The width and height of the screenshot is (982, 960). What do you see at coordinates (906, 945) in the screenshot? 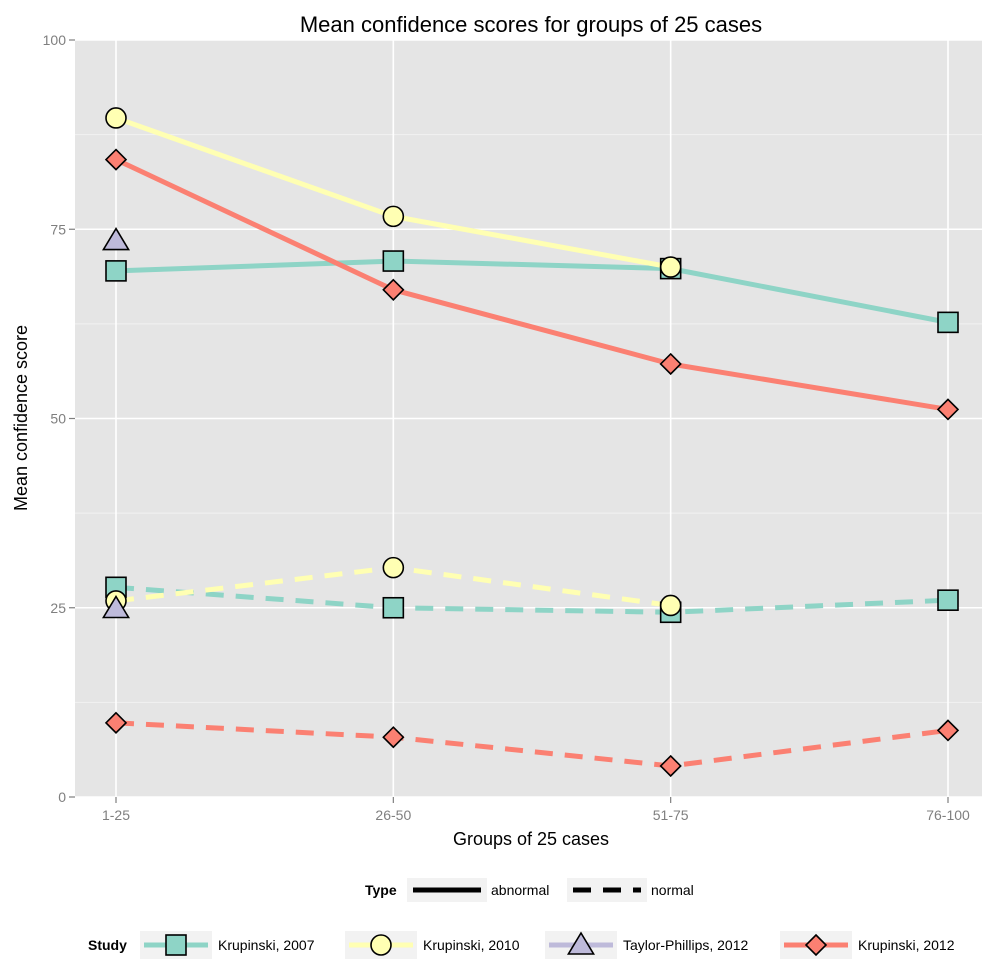
I see `study-legend-label: Krupinski, 2012` at bounding box center [906, 945].